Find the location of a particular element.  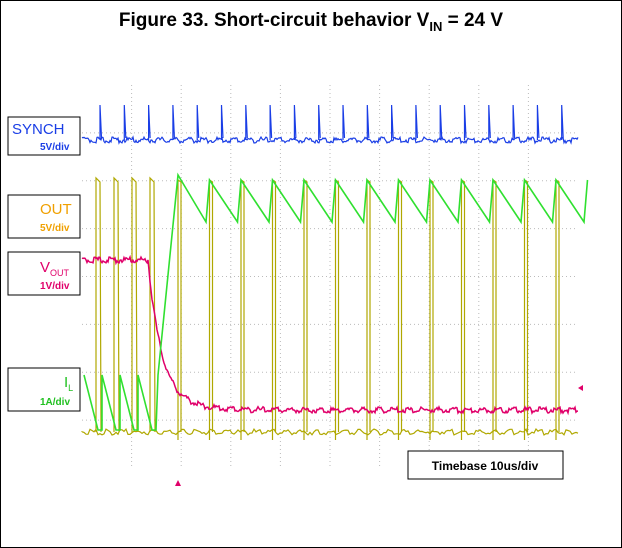

channel-name: SYNCH is located at coordinates (38, 129).